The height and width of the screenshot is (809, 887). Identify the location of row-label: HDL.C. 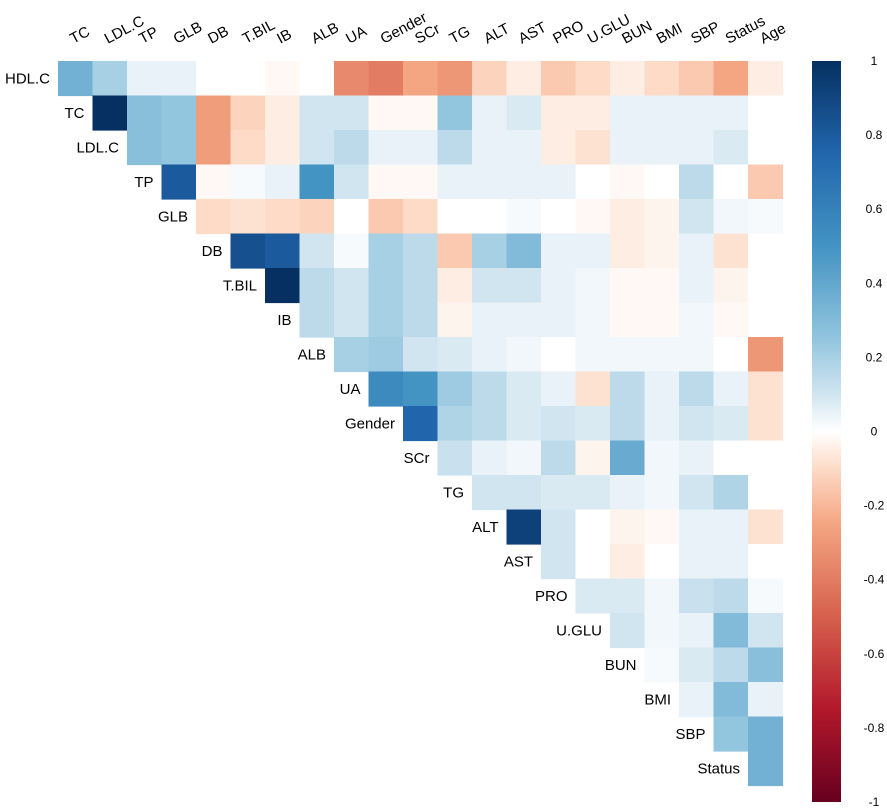
(27, 78).